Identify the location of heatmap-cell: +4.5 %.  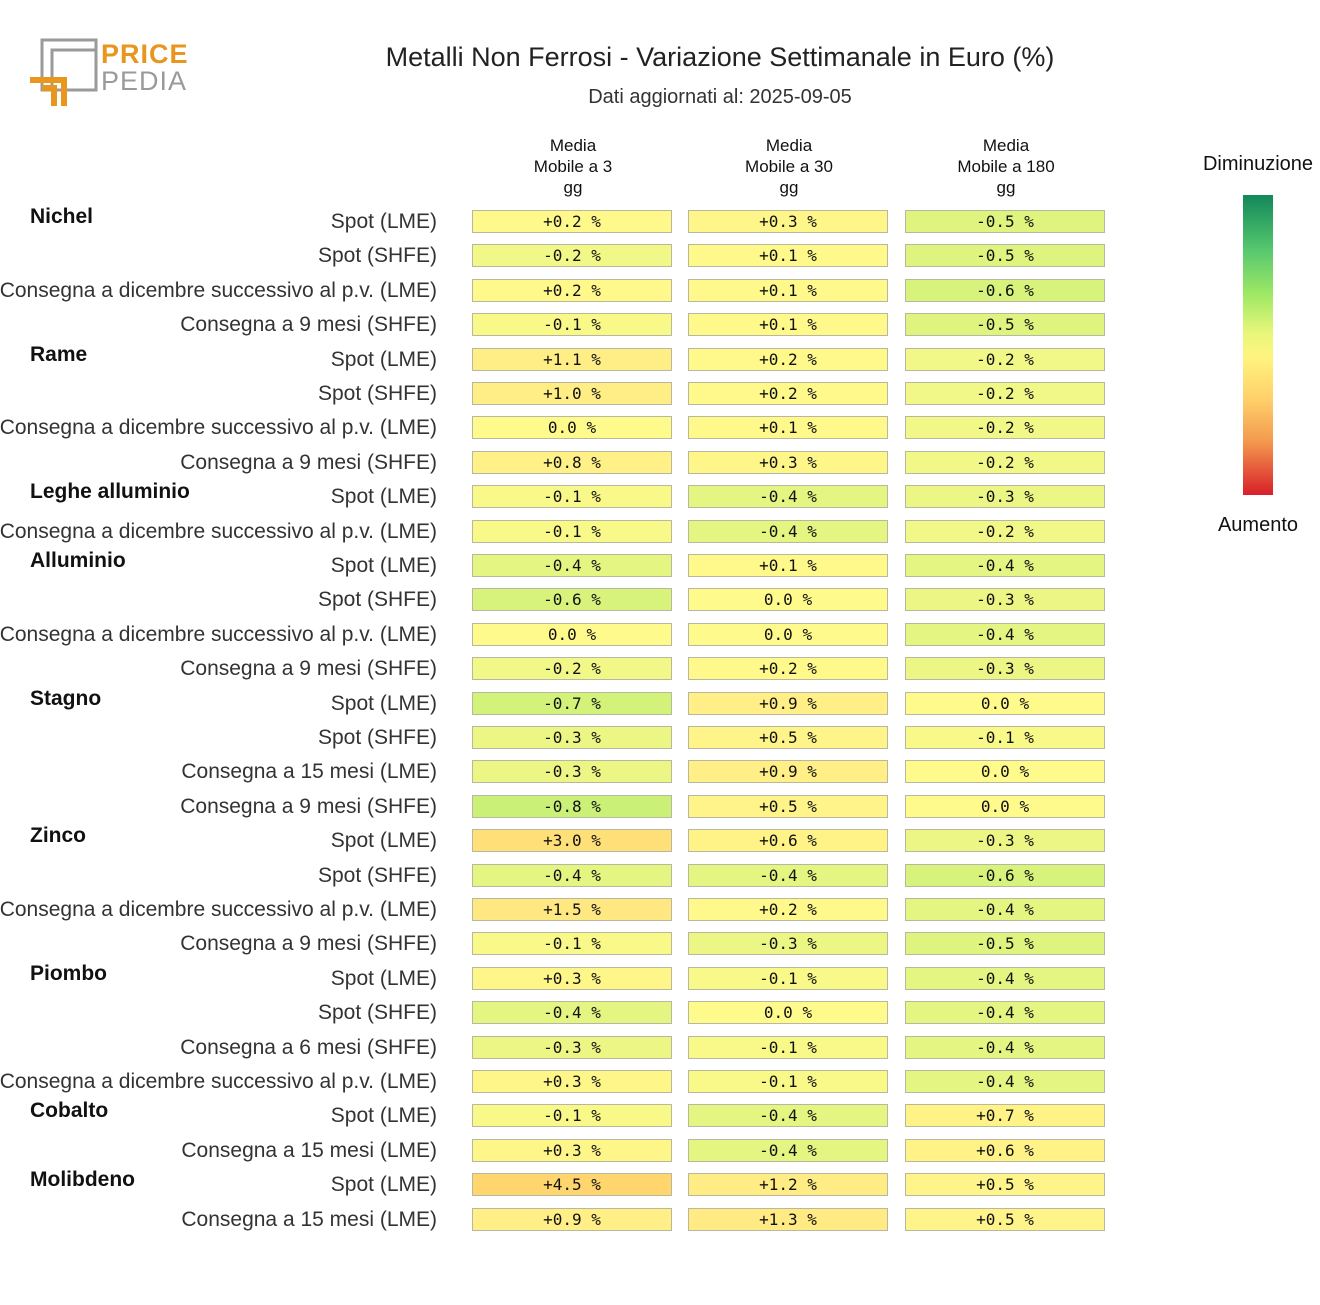
(572, 1185).